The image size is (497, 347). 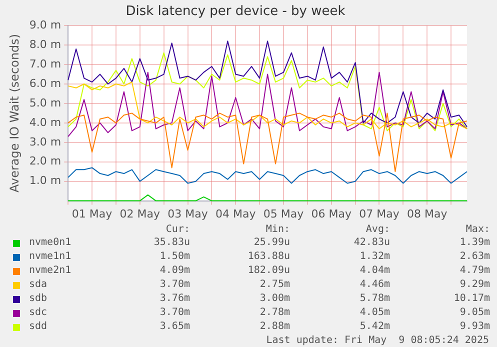 What do you see at coordinates (374, 313) in the screenshot?
I see `text: 4.05m` at bounding box center [374, 313].